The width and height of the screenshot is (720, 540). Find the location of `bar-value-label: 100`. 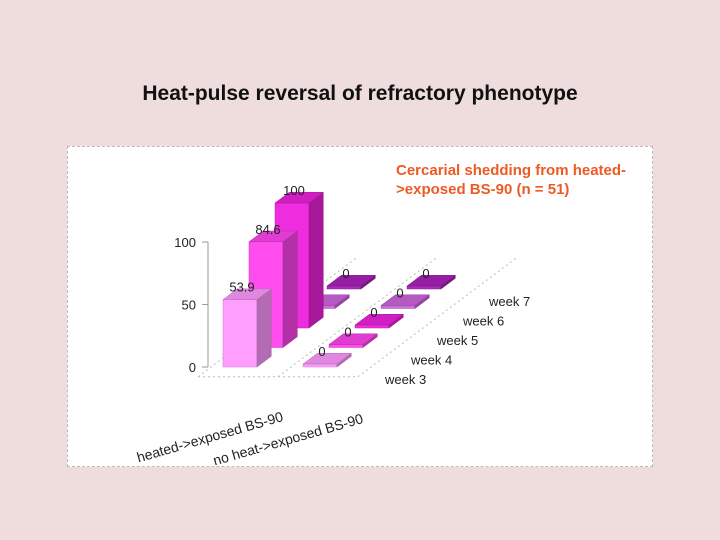

bar-value-label: 100 is located at coordinates (294, 190).